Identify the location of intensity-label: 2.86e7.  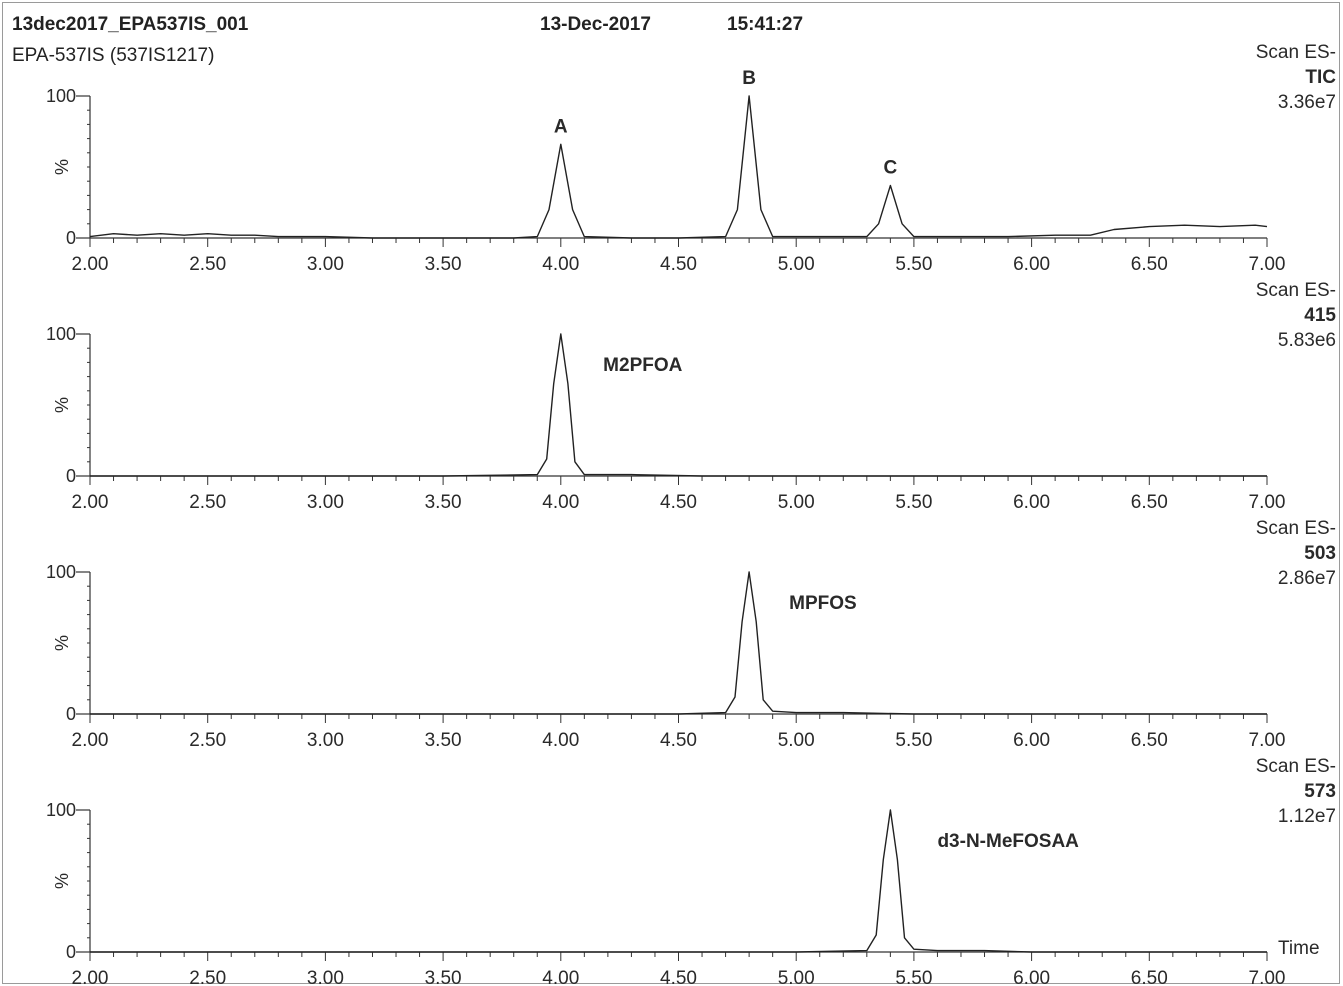
(1307, 578).